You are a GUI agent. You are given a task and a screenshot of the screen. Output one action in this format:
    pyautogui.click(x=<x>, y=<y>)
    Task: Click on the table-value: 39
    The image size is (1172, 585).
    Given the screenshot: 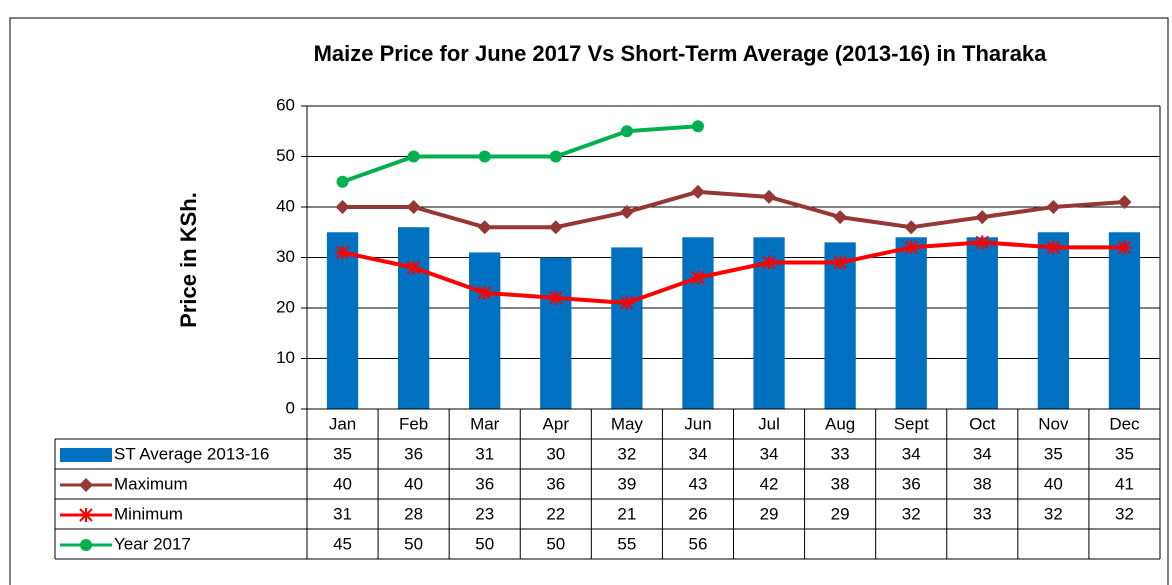 What is the action you would take?
    pyautogui.click(x=626, y=483)
    